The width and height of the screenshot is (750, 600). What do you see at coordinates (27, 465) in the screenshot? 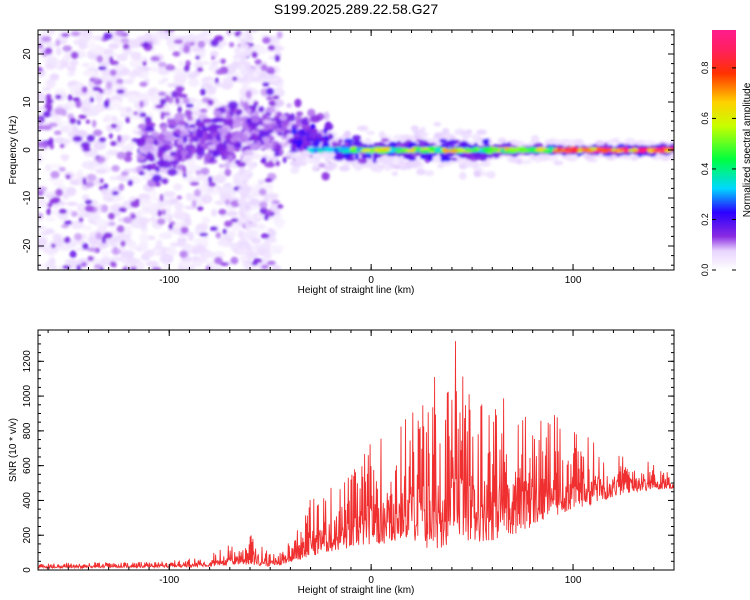
I see `y-tick-label: 600` at bounding box center [27, 465].